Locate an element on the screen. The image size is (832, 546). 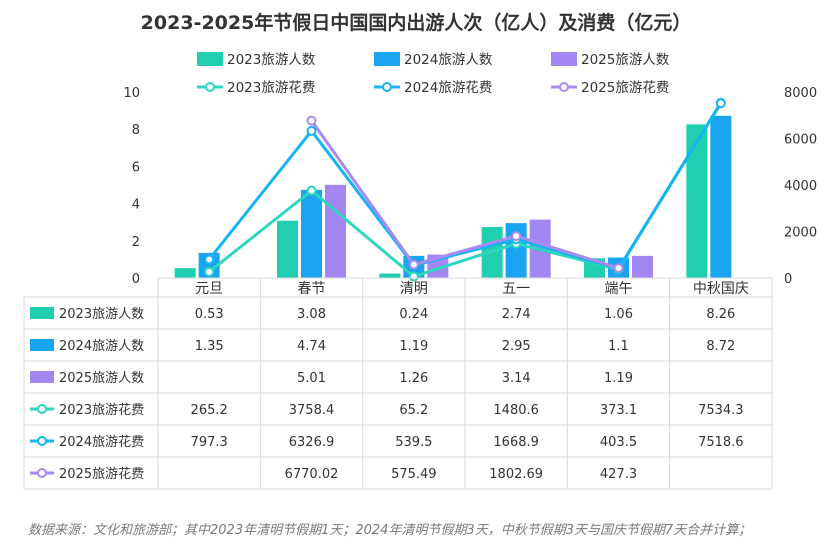
y-left-tick: 6 is located at coordinates (136, 167).